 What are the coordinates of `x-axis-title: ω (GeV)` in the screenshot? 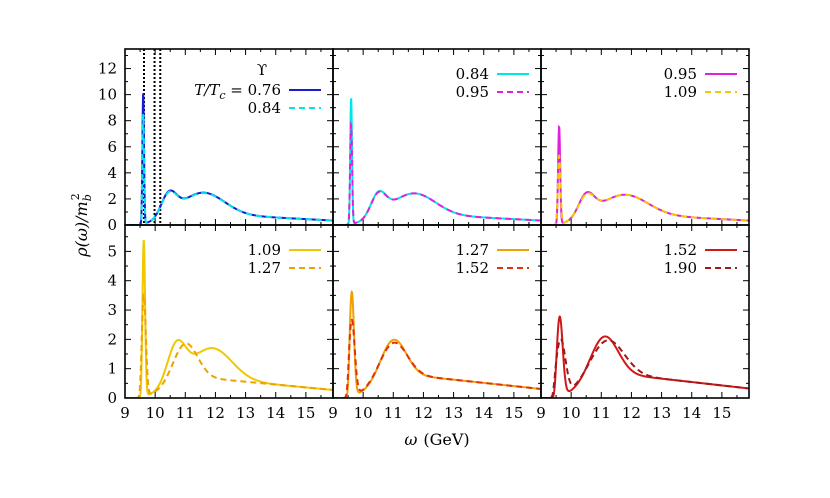 It's located at (436, 439).